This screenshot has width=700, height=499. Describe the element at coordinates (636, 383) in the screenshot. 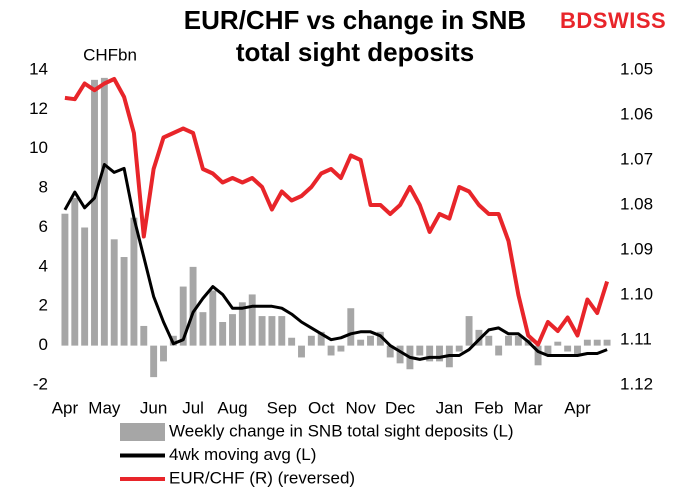

I see `y2-tick-label: 1.12` at that location.